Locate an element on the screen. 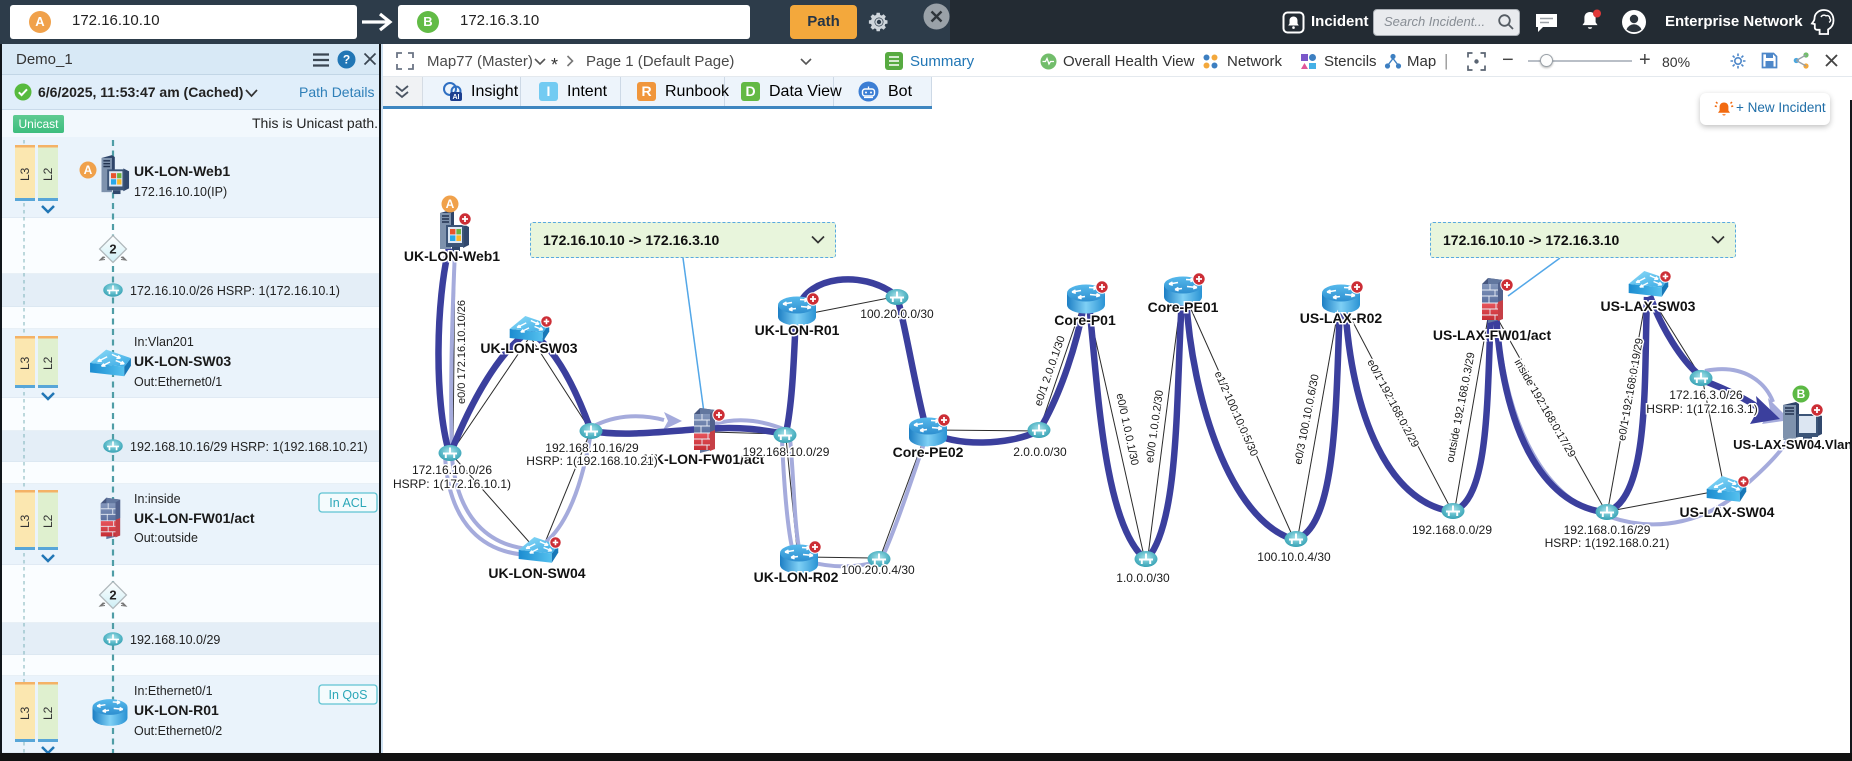 The width and height of the screenshot is (1852, 761). svg-text: 100.20.0.0/30 is located at coordinates (897, 314).